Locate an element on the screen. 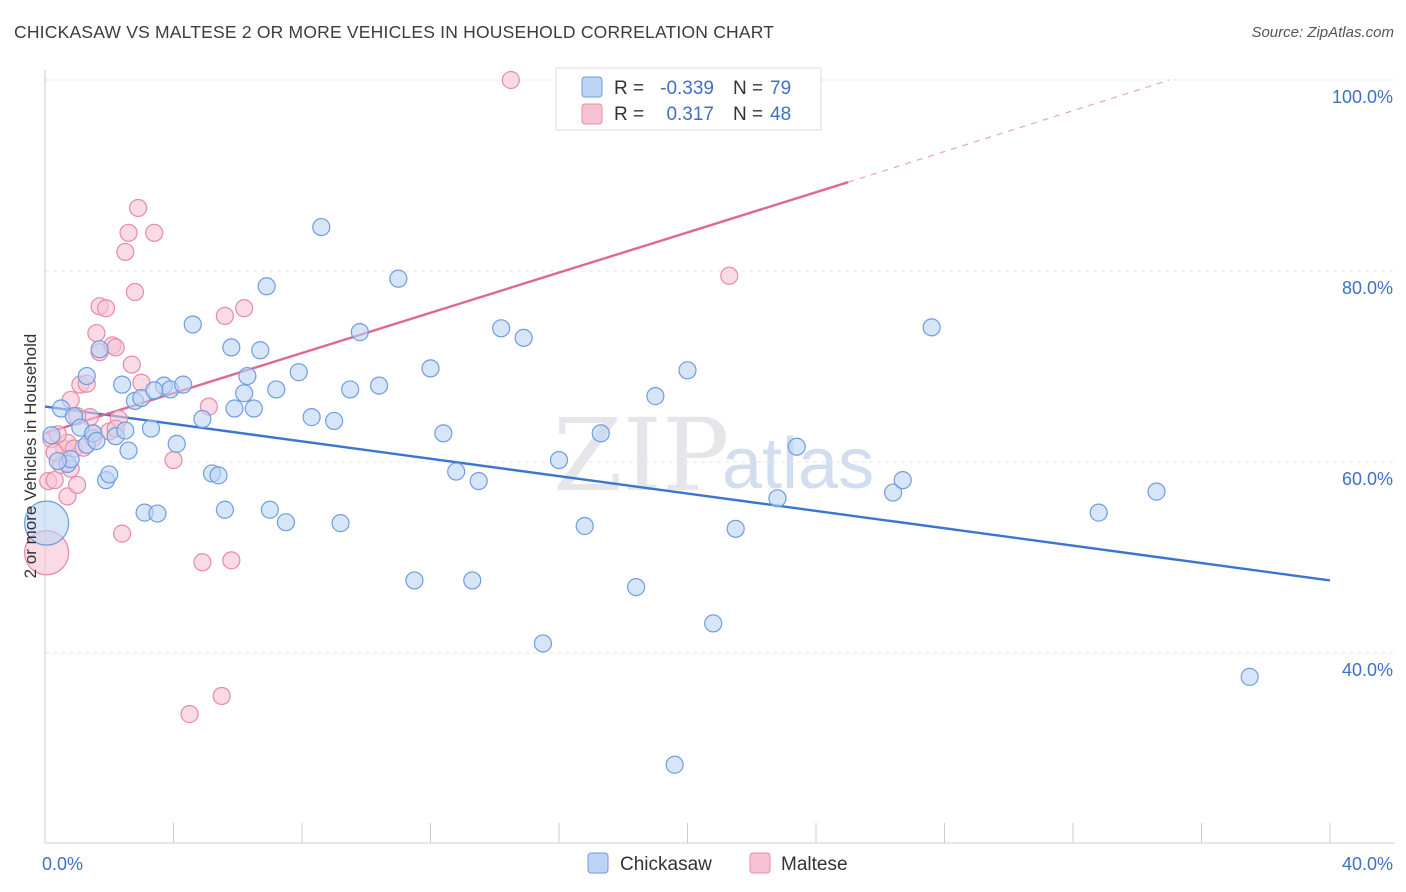 Image resolution: width=1406 pixels, height=892 pixels. y-tick-label: 100.0% is located at coordinates (1362, 97).